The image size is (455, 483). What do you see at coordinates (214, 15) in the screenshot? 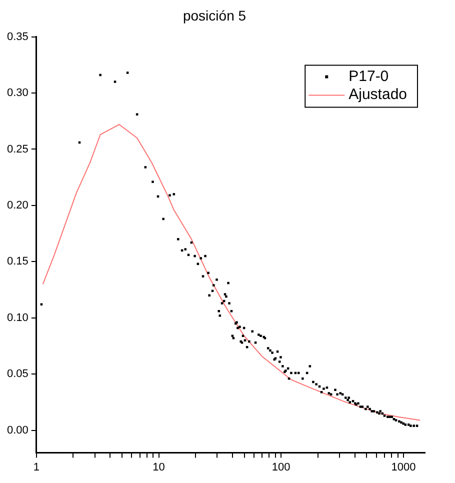
I see `chart-title: posición 5` at bounding box center [214, 15].